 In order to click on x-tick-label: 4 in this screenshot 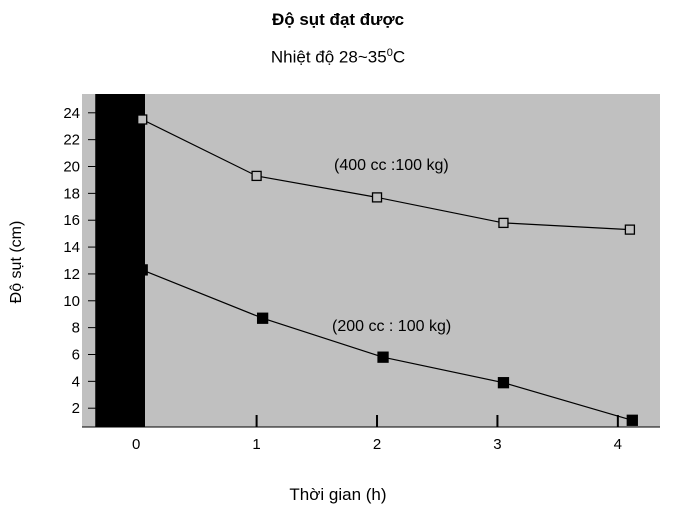, I will do `click(618, 444)`.